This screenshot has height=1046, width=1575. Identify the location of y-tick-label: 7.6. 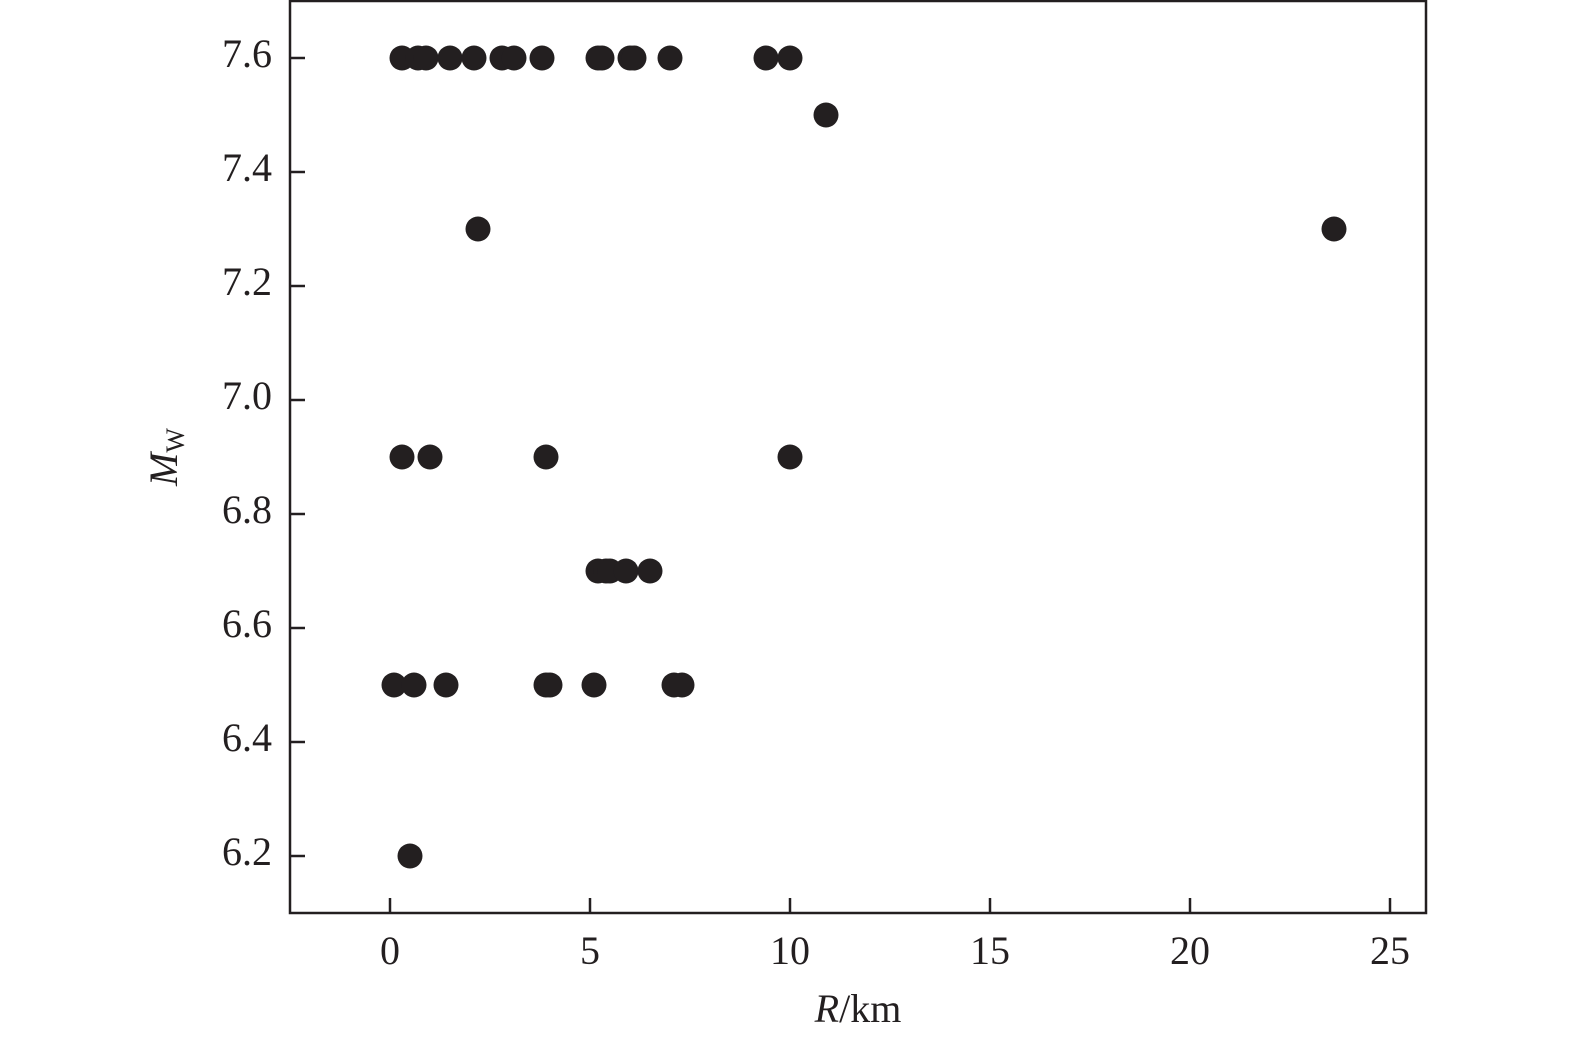
(247, 53).